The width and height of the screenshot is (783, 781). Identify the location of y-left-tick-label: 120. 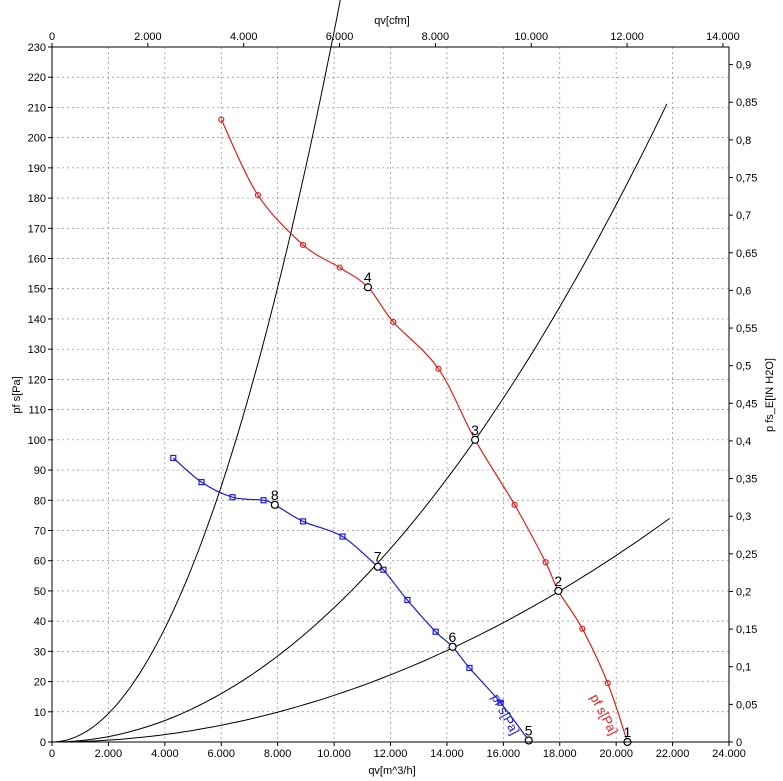
(37, 380).